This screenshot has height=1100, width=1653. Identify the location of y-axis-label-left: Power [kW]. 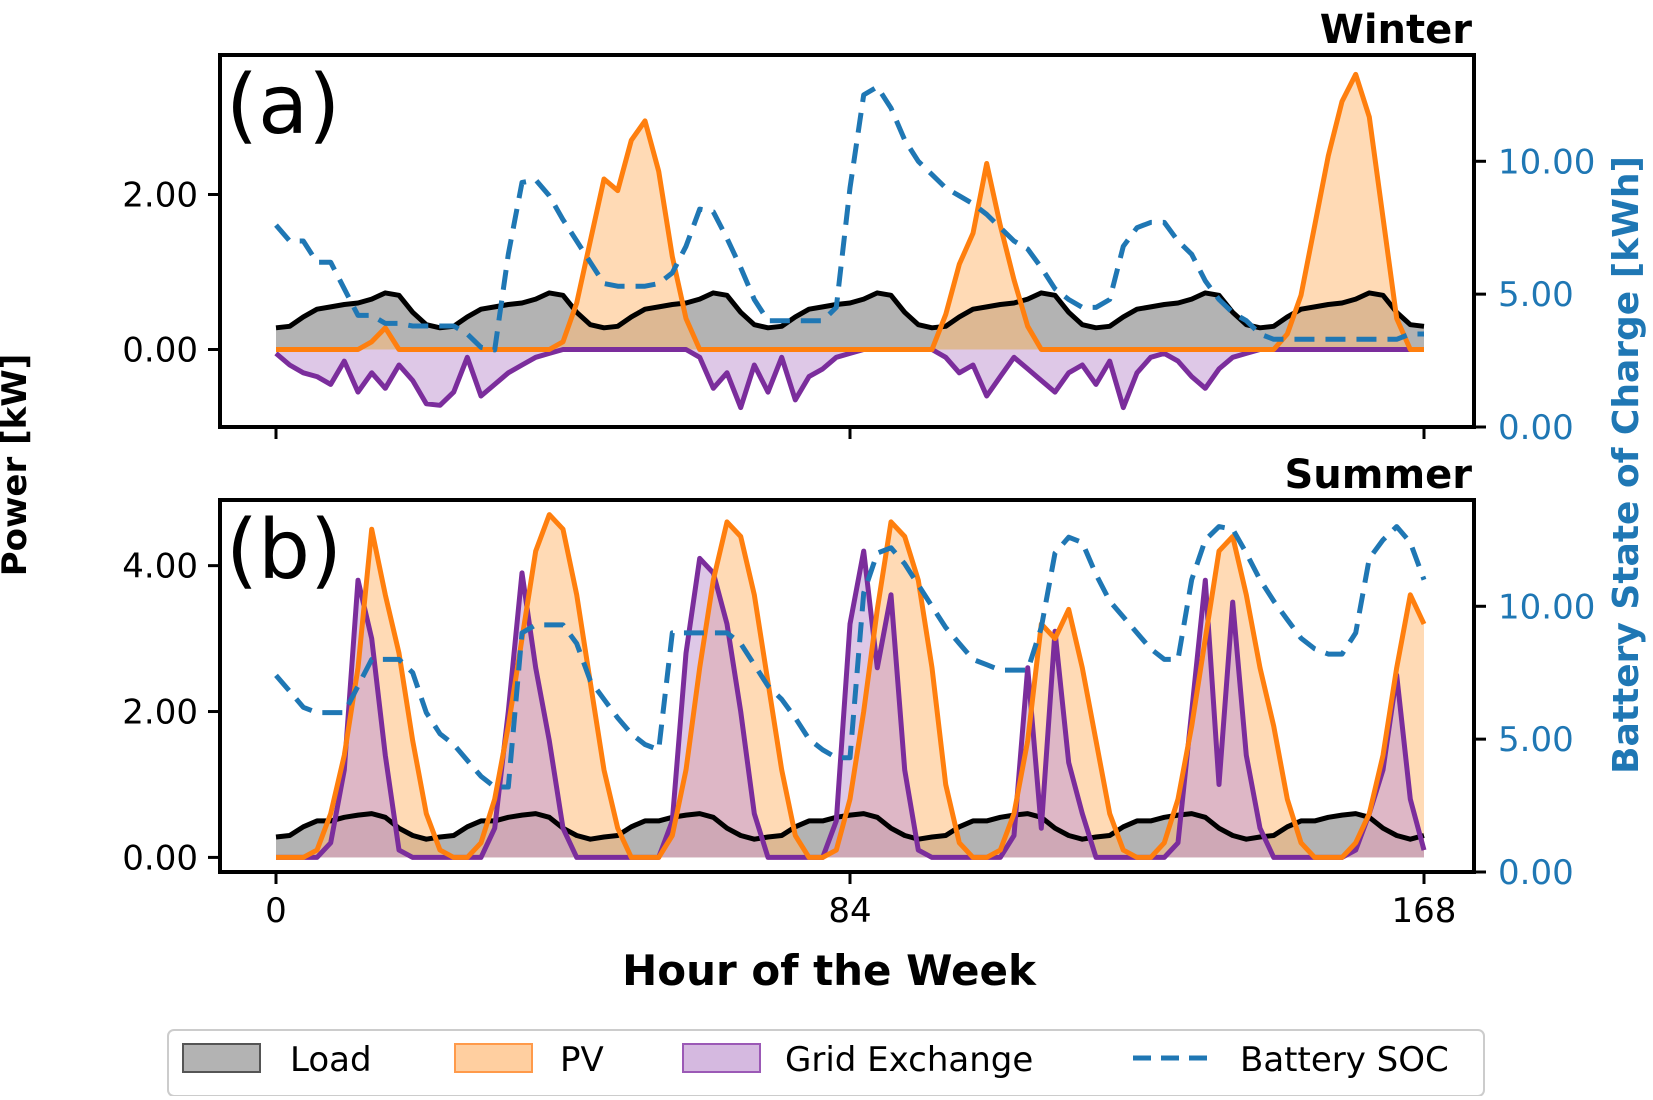
(17, 465).